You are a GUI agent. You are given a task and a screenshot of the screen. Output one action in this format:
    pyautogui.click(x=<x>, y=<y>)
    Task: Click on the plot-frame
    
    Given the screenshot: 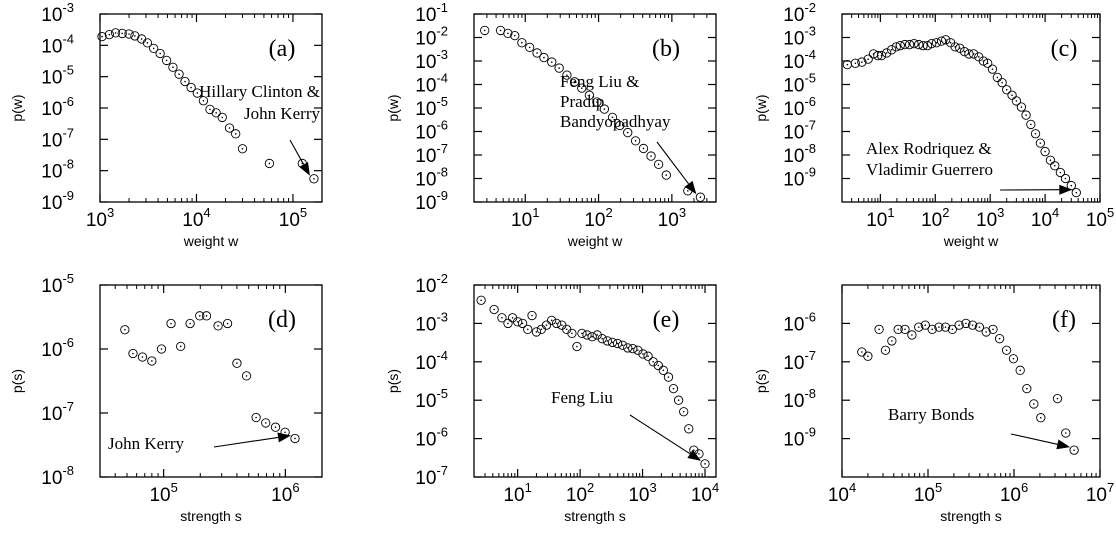 What is the action you would take?
    pyautogui.click(x=595, y=381)
    